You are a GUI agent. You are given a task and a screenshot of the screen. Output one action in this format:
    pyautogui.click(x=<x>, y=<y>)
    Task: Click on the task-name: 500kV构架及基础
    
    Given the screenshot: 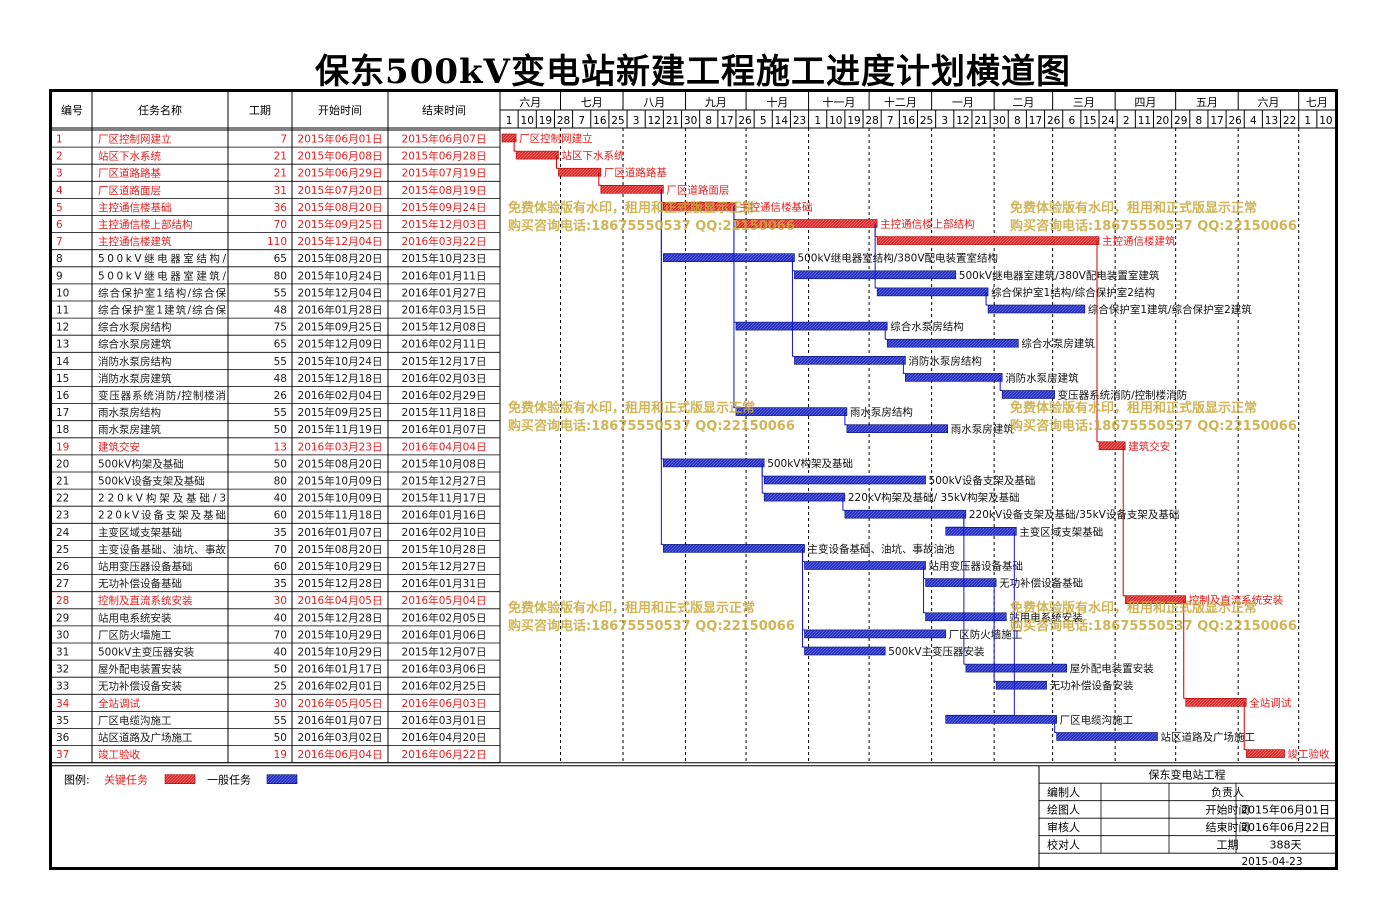 What is the action you would take?
    pyautogui.click(x=141, y=463)
    